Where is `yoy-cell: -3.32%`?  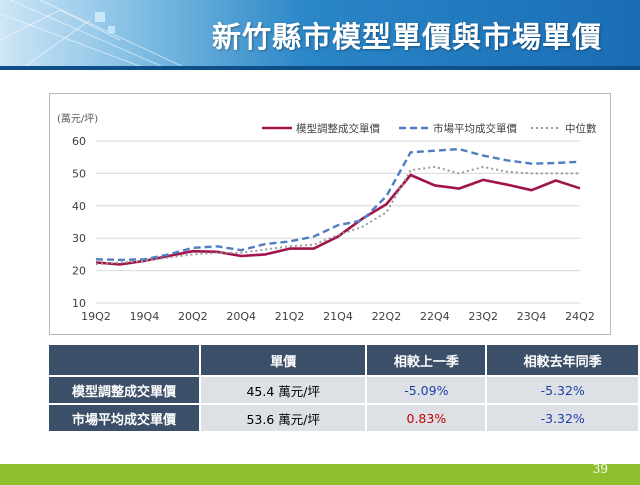 yoy-cell: -3.32% is located at coordinates (563, 418).